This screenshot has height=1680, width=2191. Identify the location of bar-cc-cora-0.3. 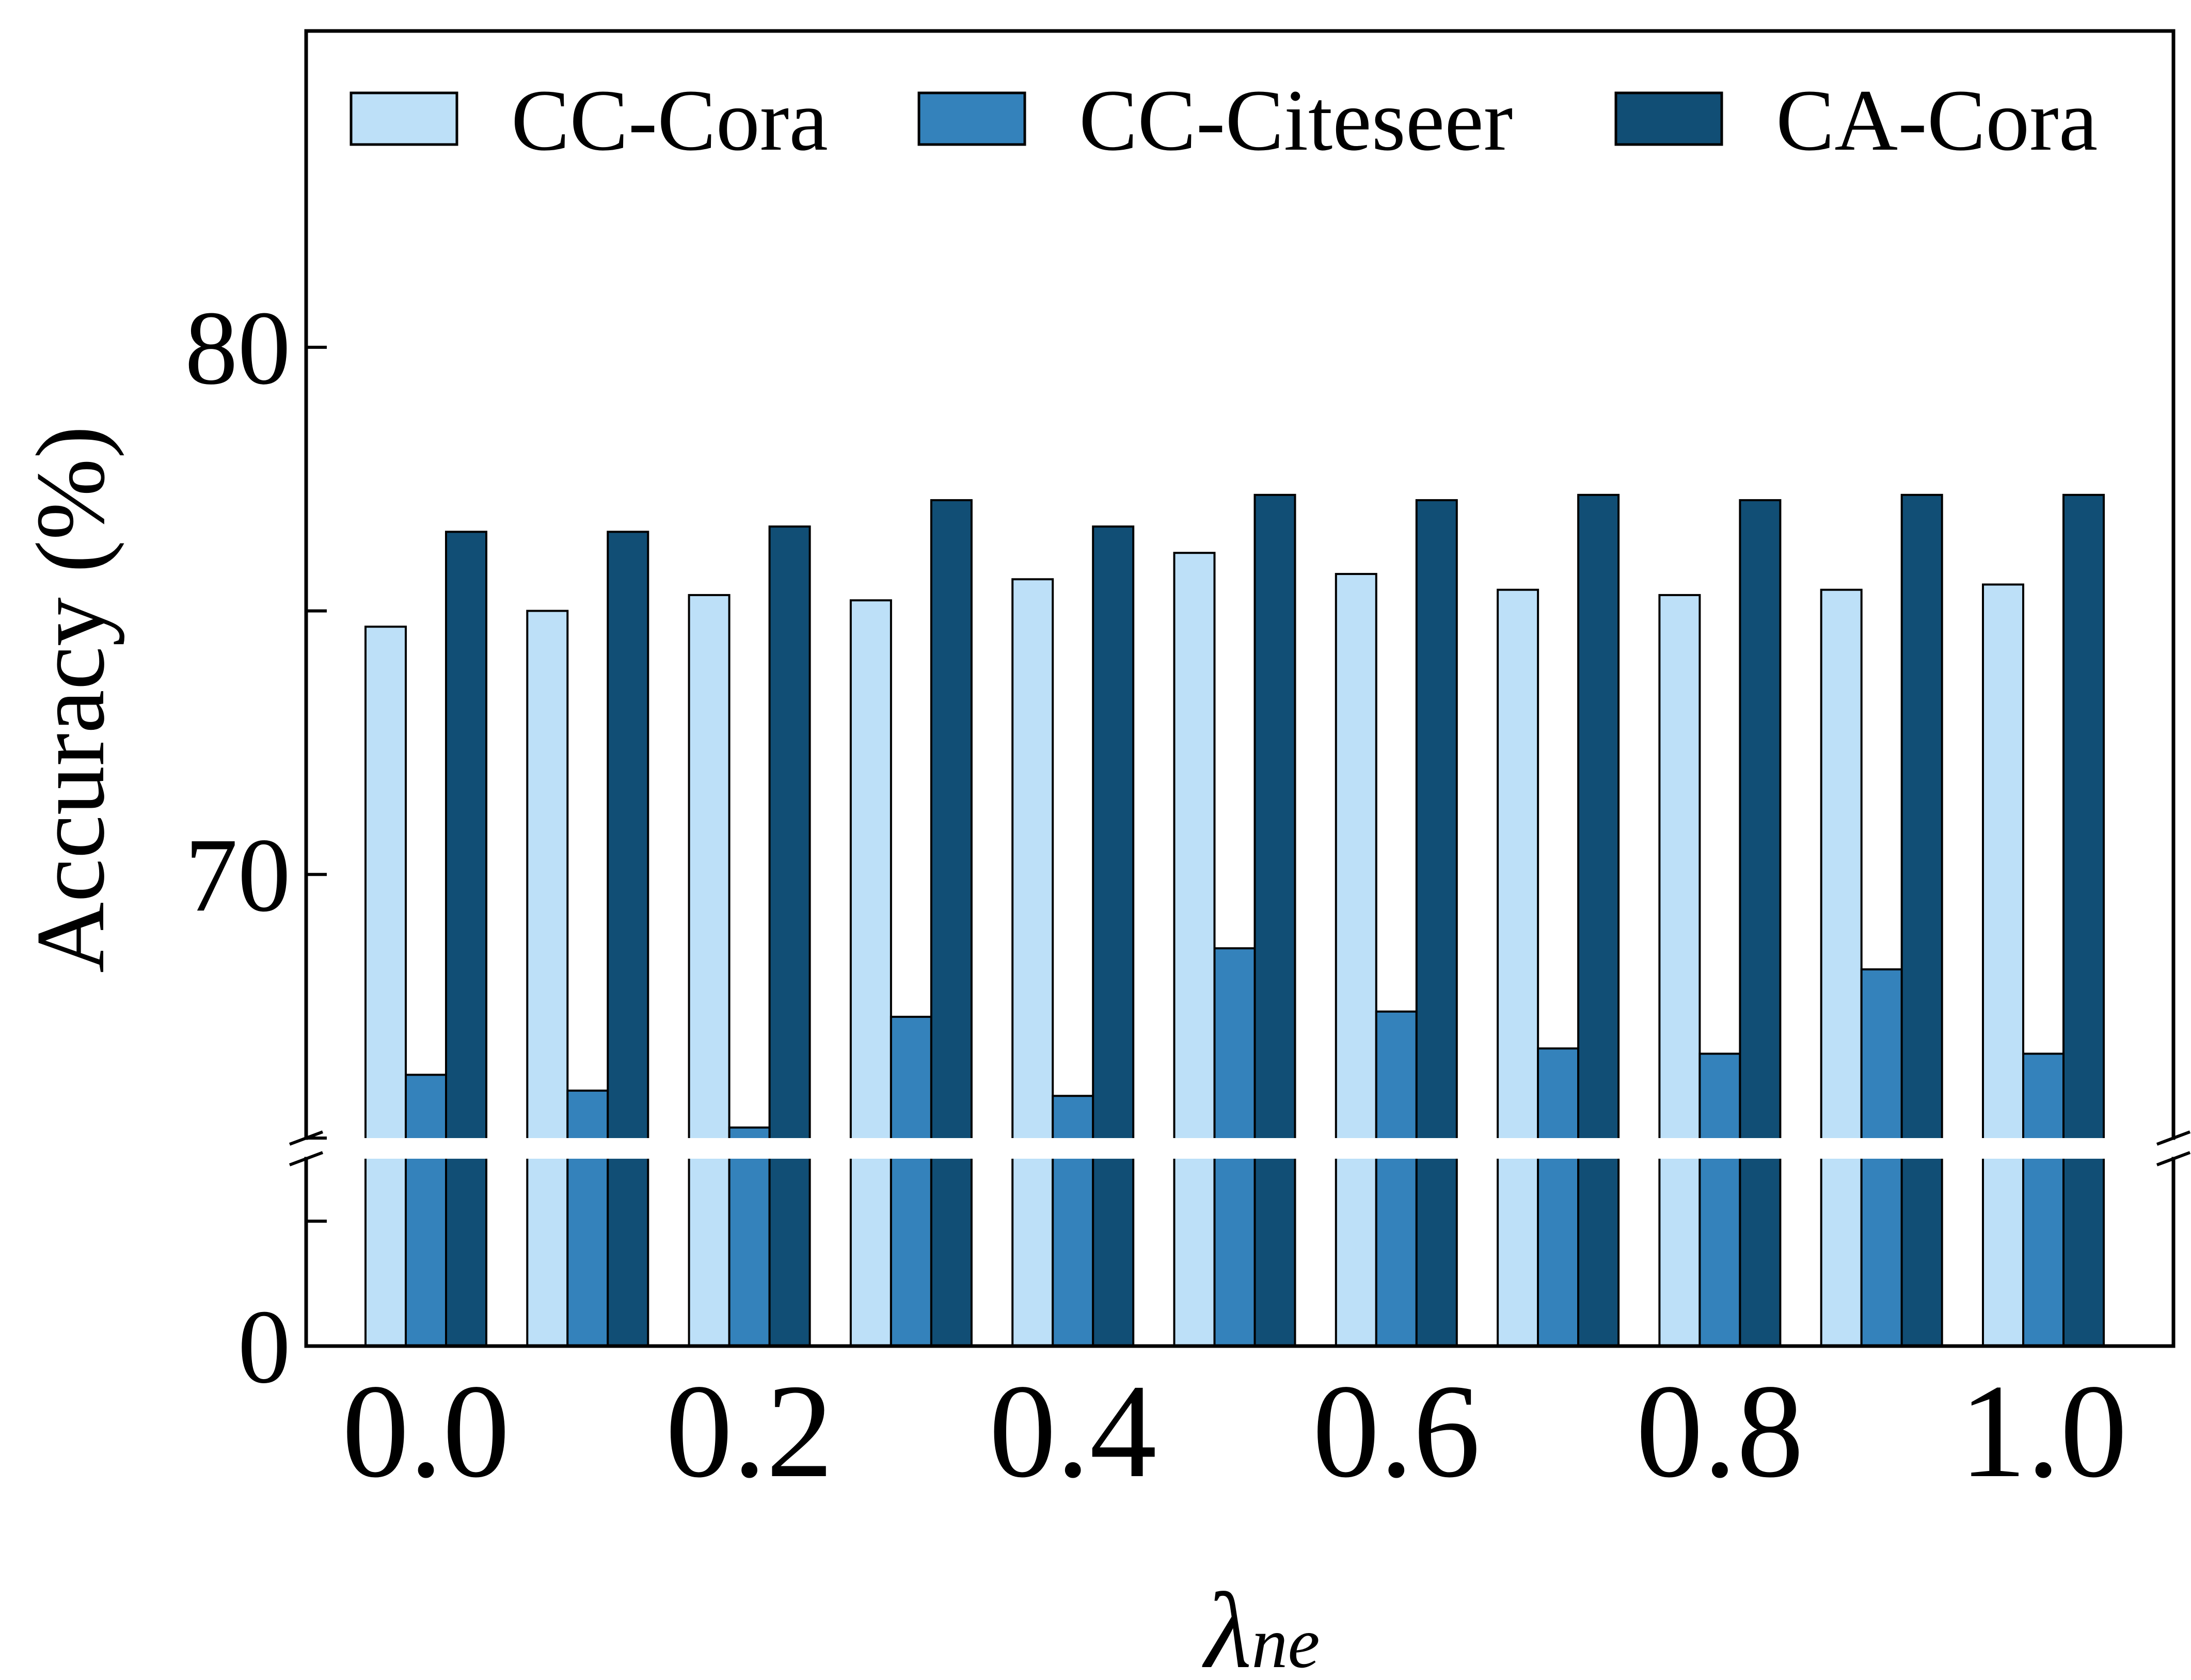
(871, 973).